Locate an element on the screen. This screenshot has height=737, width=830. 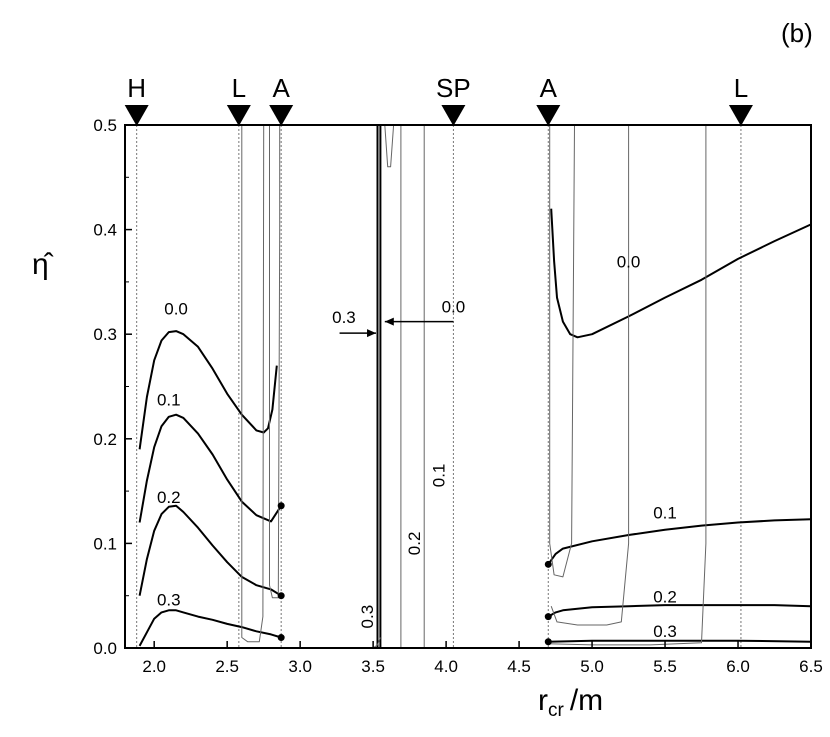
y-tick-label: 0.0 is located at coordinates (105, 648).